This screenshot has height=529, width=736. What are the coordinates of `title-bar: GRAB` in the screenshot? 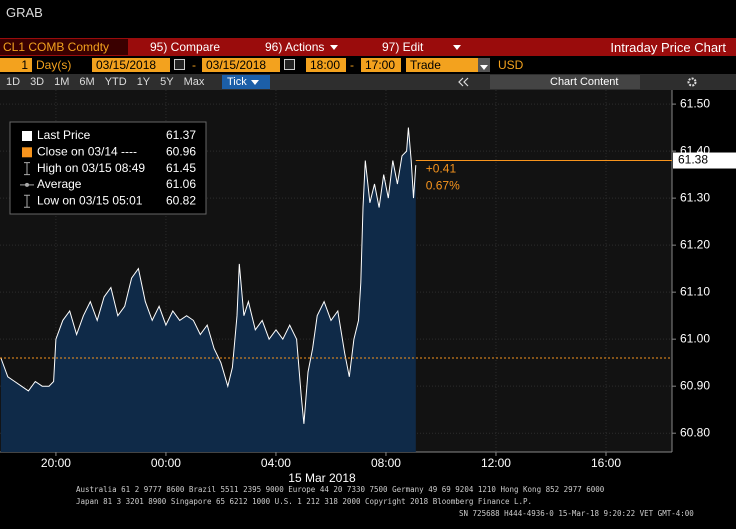 It's located at (368, 19).